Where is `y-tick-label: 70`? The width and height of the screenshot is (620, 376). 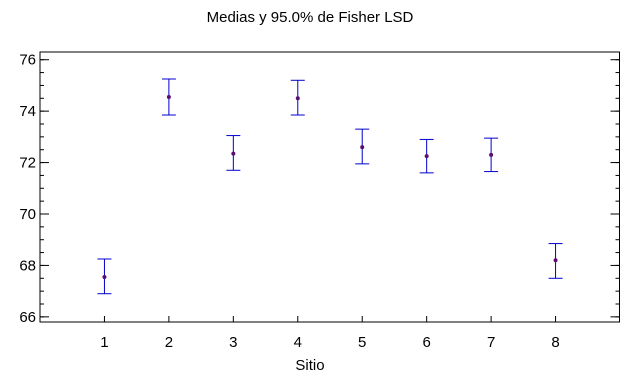 y-tick-label: 70 is located at coordinates (27, 214).